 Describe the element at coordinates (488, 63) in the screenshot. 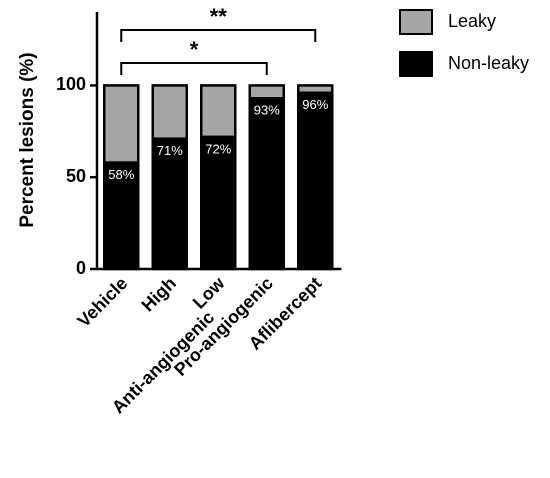

I see `legend-label: Non-leaky` at that location.